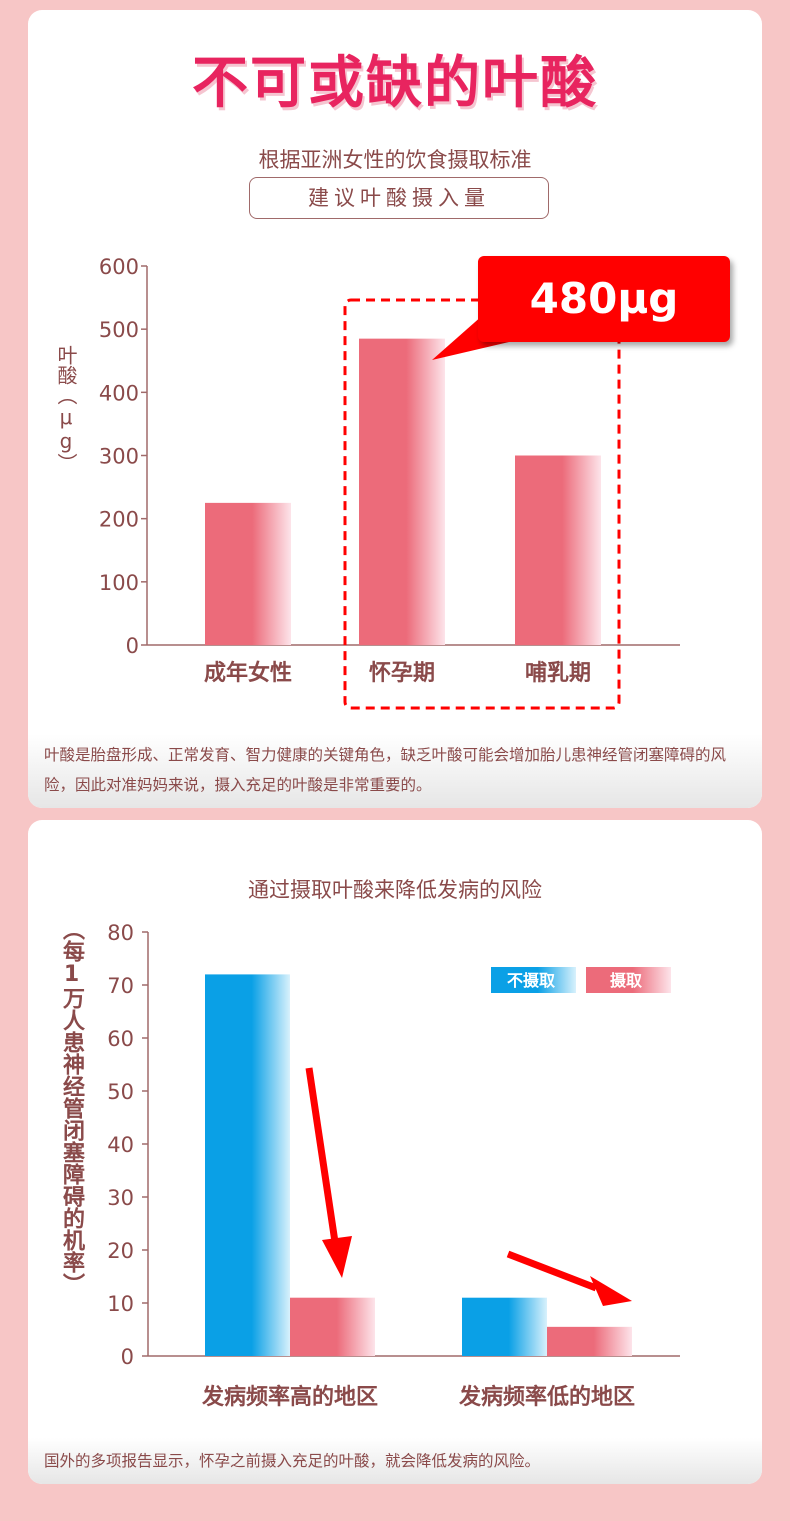 The width and height of the screenshot is (790, 1521). I want to click on chart1-y-tick-label: 0, so click(132, 646).